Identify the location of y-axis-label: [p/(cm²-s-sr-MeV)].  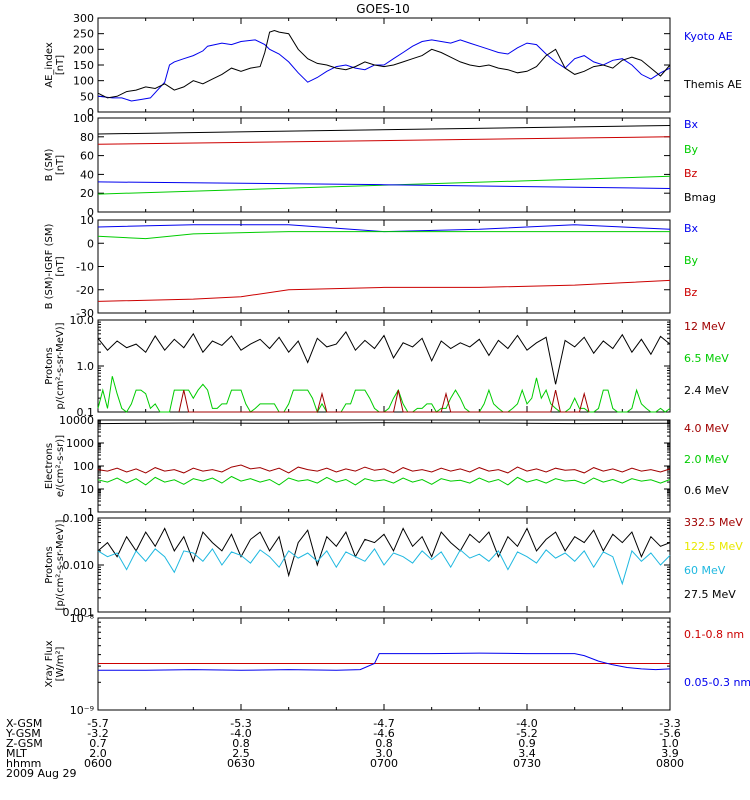
(60, 564).